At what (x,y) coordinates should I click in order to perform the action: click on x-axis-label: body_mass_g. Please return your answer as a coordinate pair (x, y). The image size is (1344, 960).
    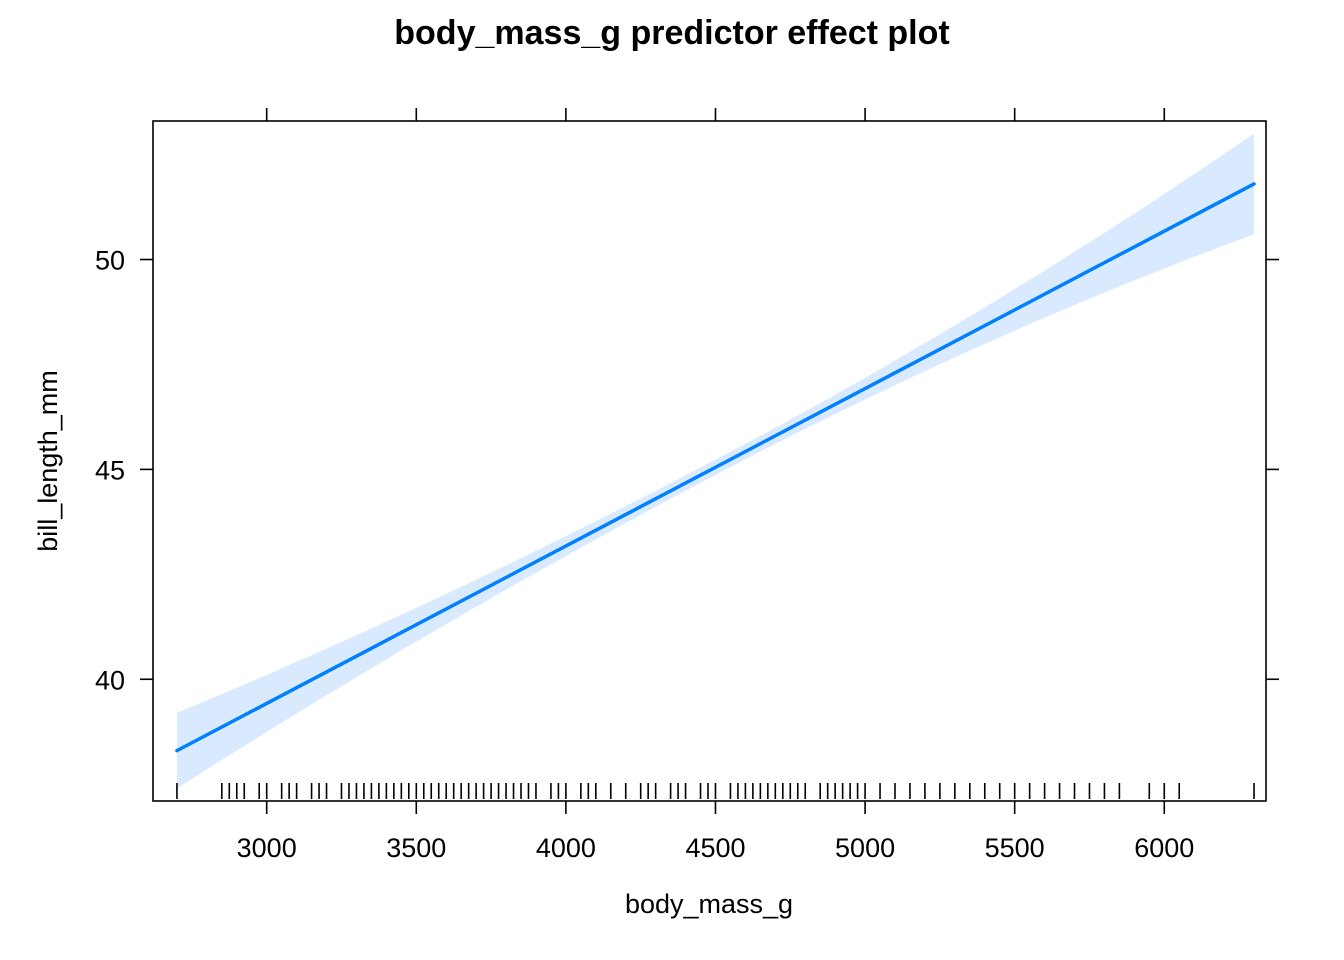
    Looking at the image, I should click on (709, 904).